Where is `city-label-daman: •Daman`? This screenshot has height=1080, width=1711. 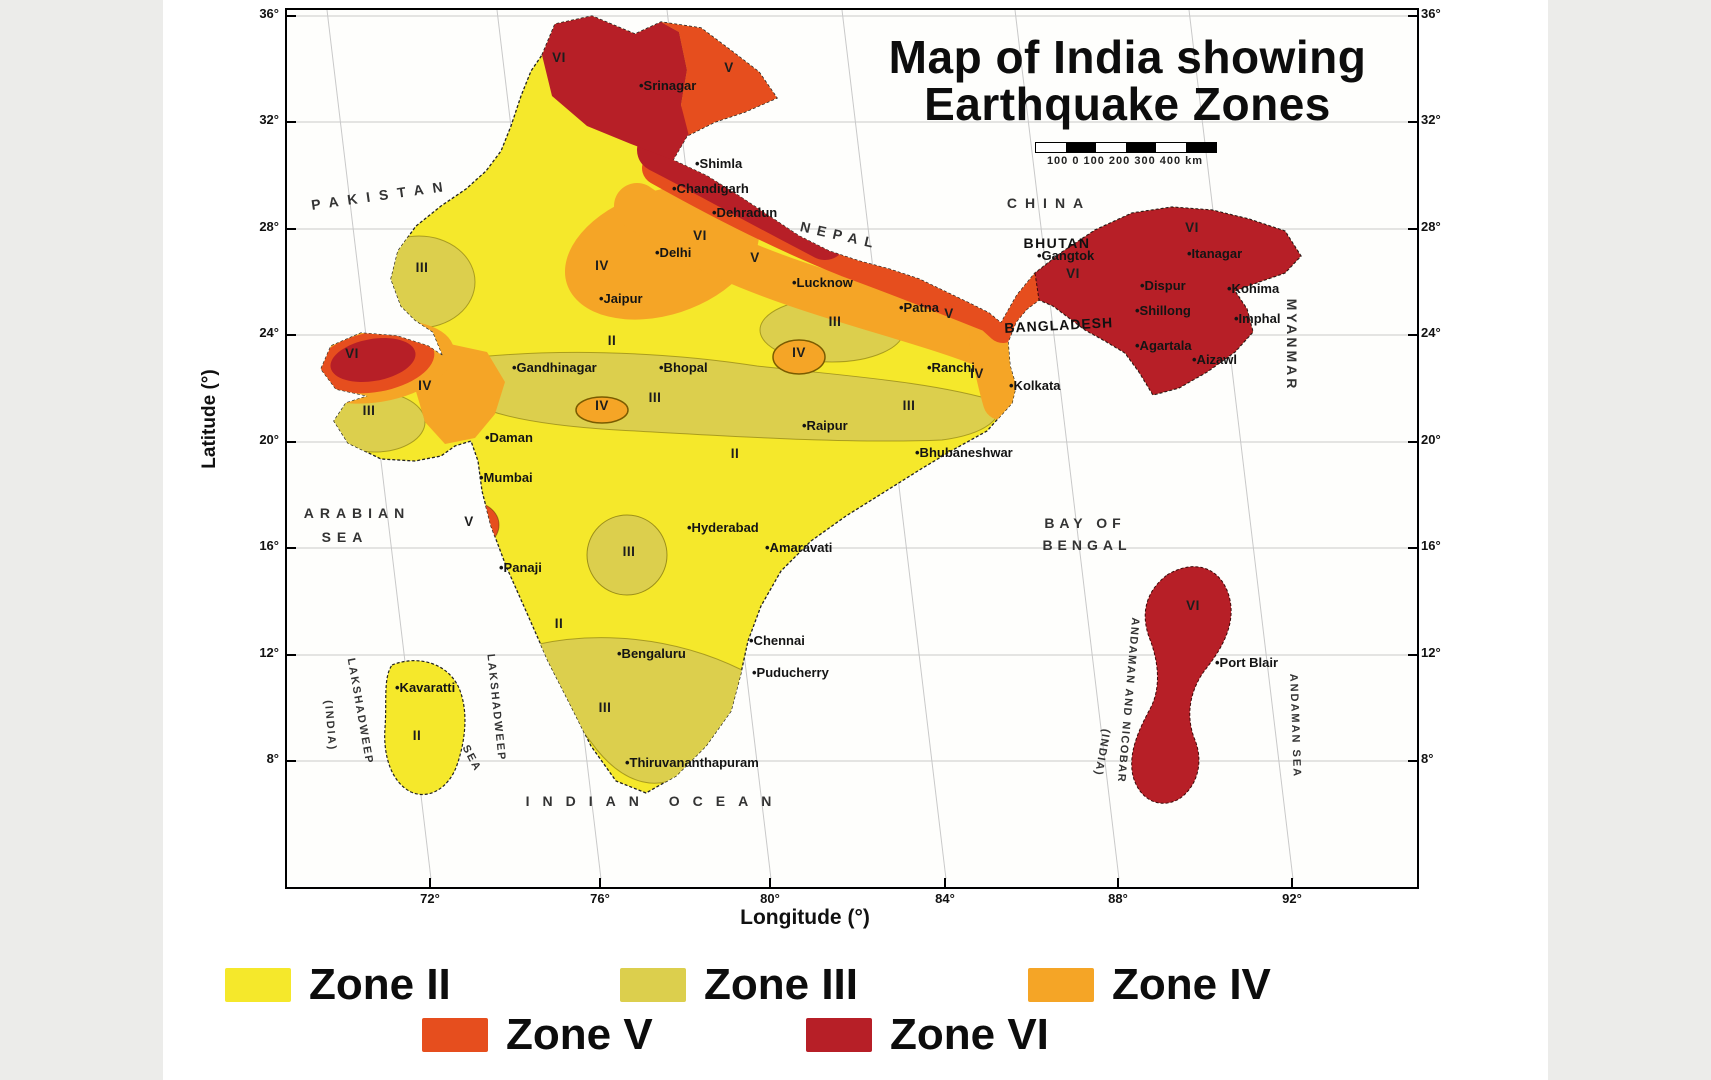
city-label-daman: •Daman is located at coordinates (509, 437).